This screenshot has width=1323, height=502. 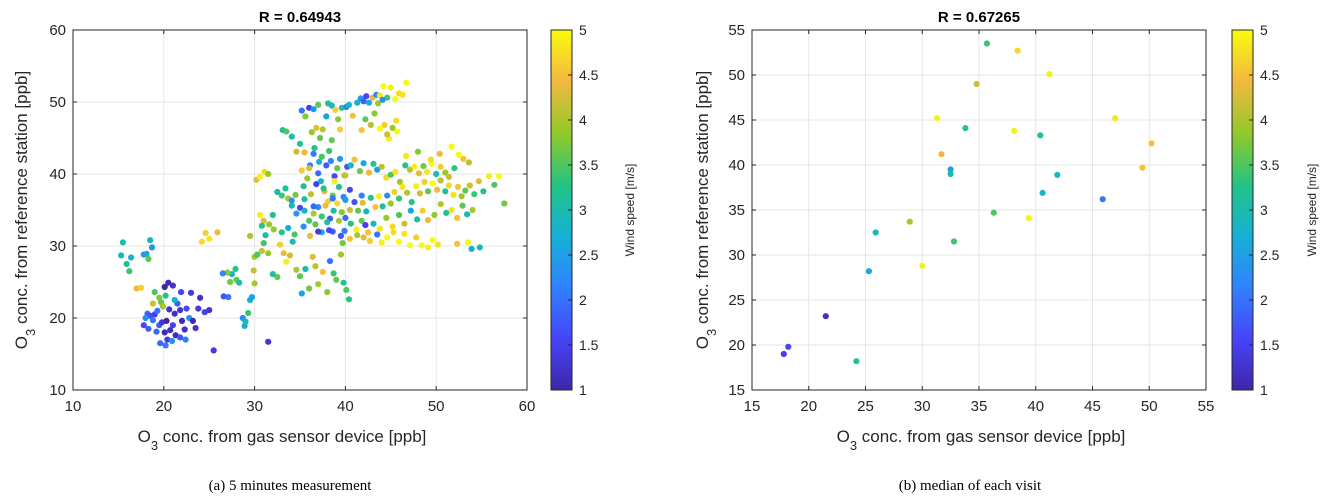 I want to click on x-tick-label: 50, so click(x=436, y=406).